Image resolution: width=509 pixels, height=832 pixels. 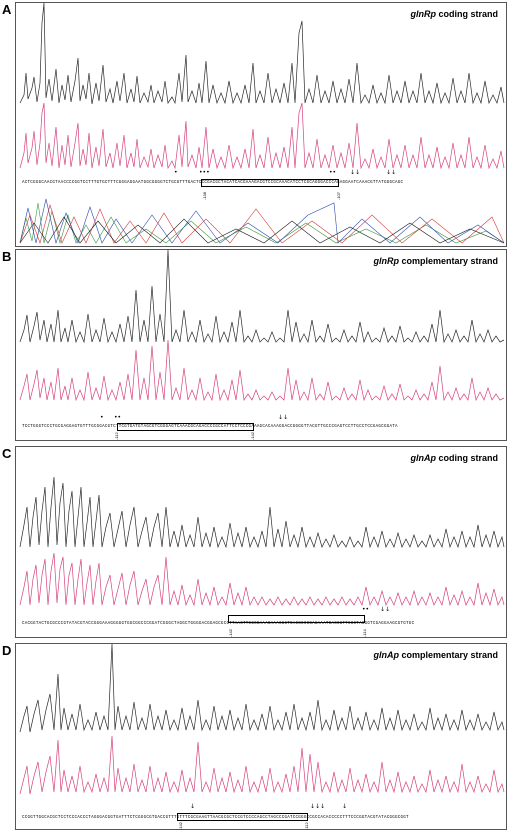 What do you see at coordinates (364, 633) in the screenshot?
I see `position-label-c-end: -114` at bounding box center [364, 633].